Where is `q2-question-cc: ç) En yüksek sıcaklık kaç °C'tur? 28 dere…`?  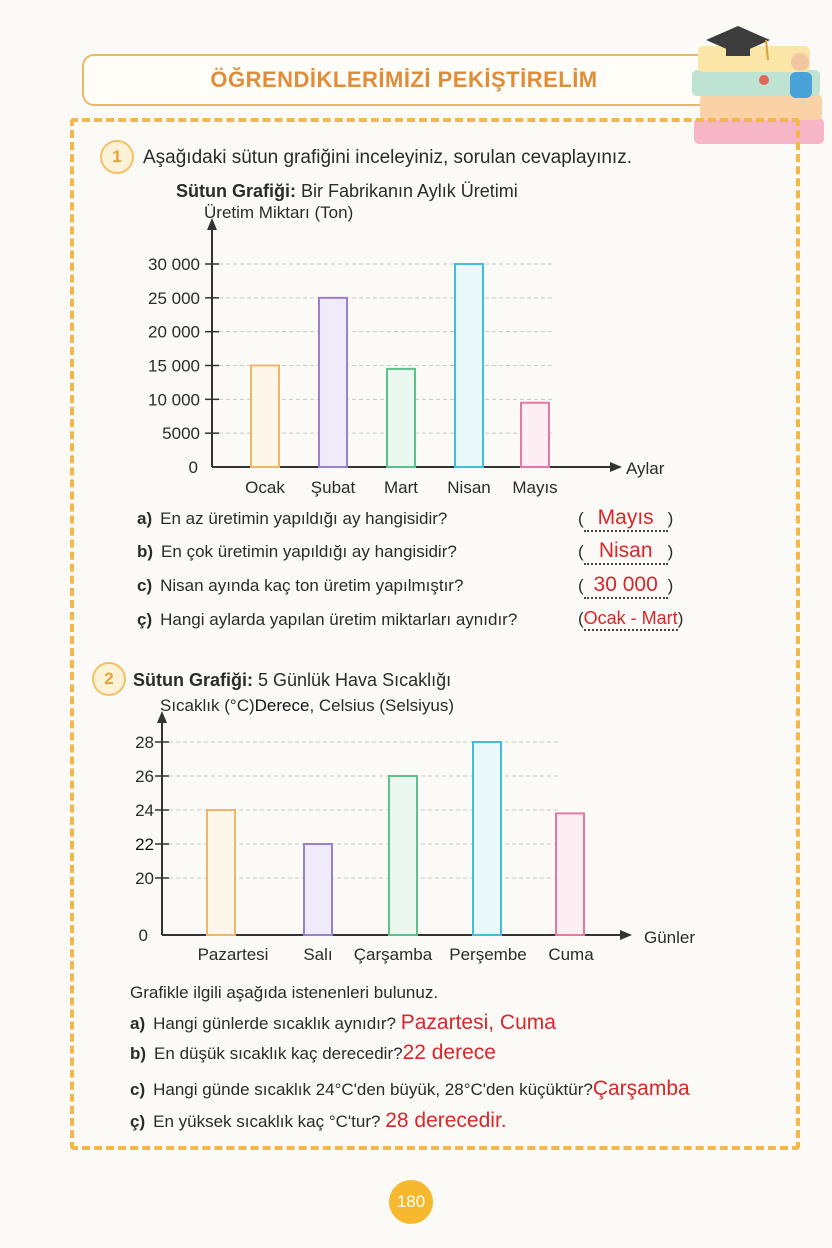
q2-question-cc: ç) En yüksek sıcaklık kaç °C'tur? 28 dere… is located at coordinates (318, 1121).